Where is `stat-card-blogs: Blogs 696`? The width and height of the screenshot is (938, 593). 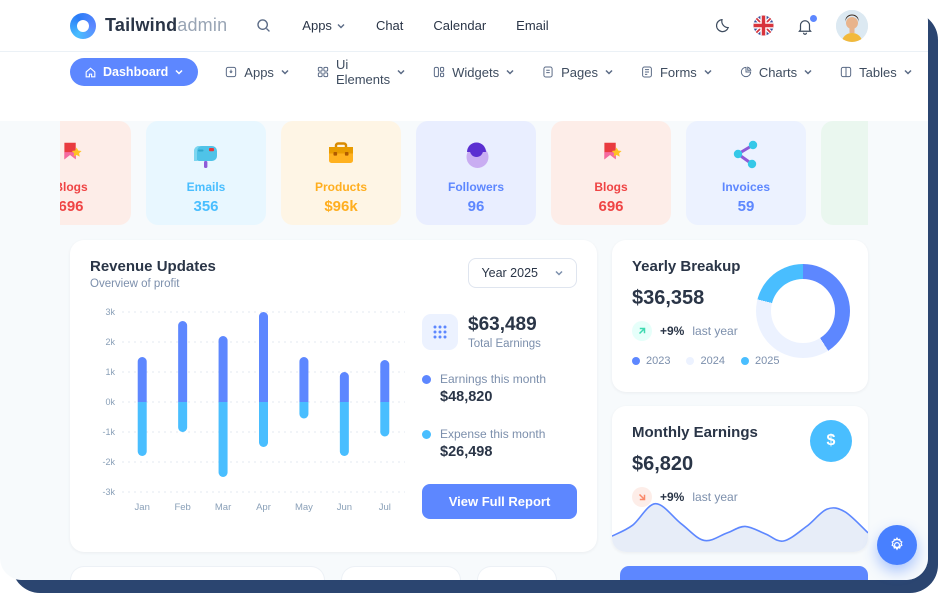
stat-card-blogs: Blogs 696 is located at coordinates (611, 173).